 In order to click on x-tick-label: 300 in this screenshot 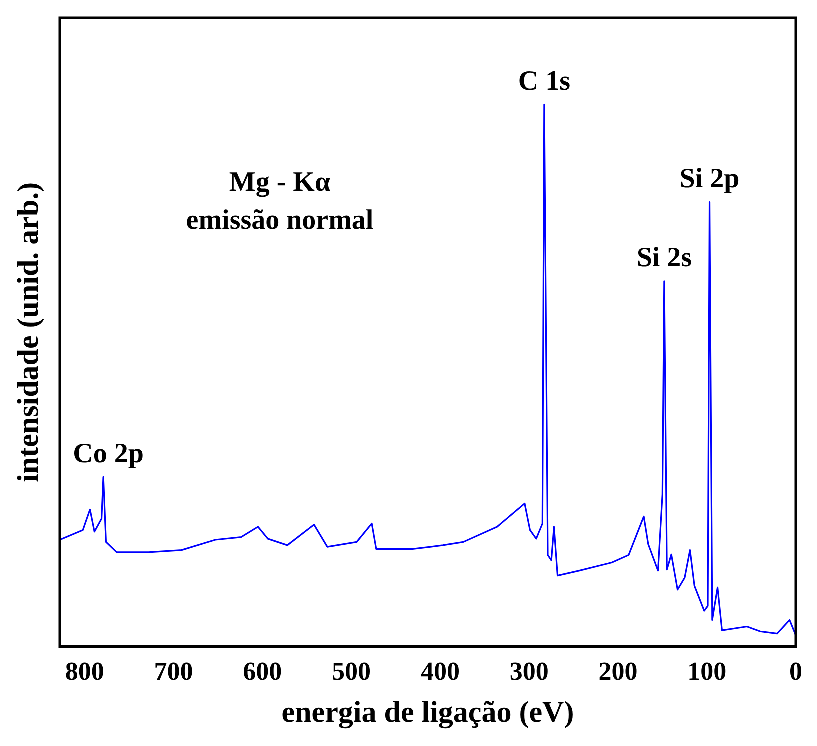, I will do `click(529, 671)`.